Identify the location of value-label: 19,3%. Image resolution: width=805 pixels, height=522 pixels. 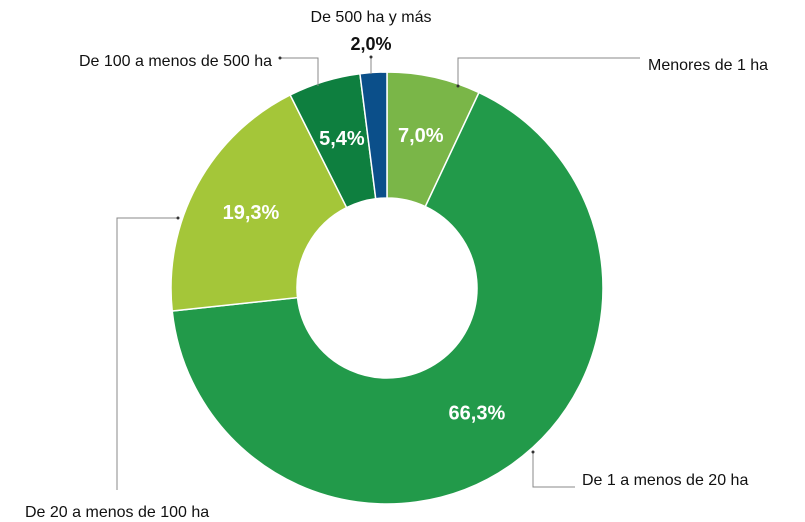
(251, 213).